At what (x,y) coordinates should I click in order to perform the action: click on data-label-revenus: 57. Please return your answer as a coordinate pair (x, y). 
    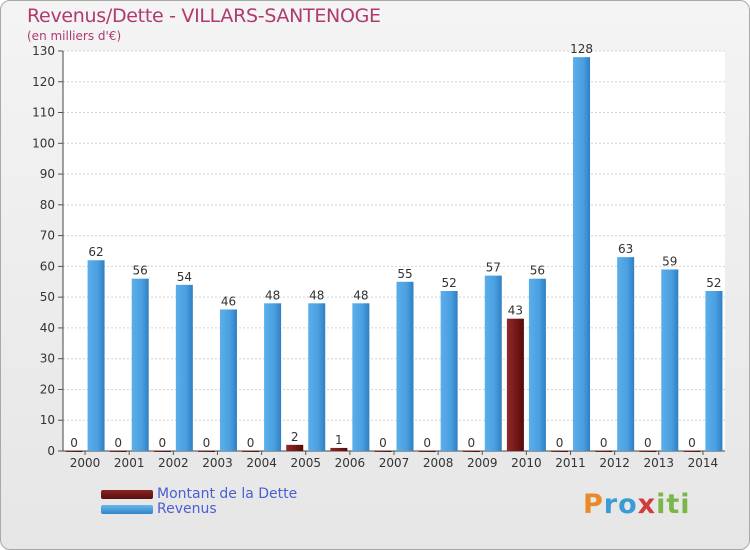
    Looking at the image, I should click on (493, 268).